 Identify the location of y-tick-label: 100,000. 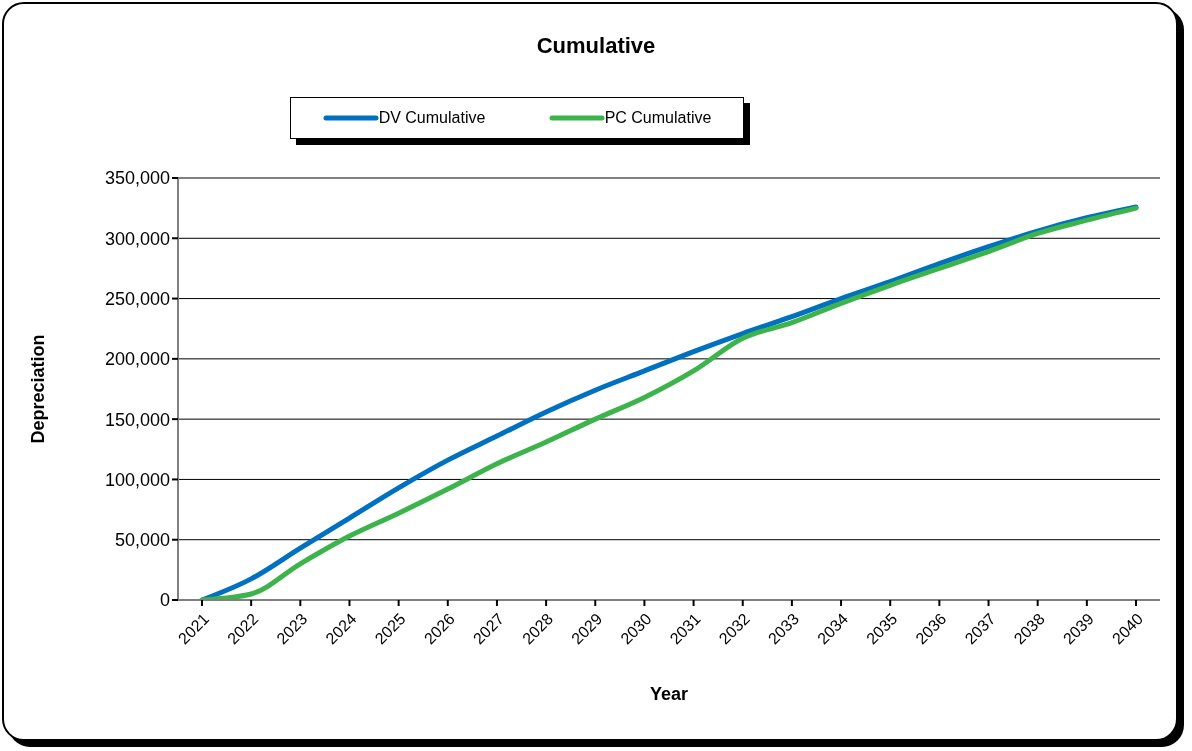
(137, 479).